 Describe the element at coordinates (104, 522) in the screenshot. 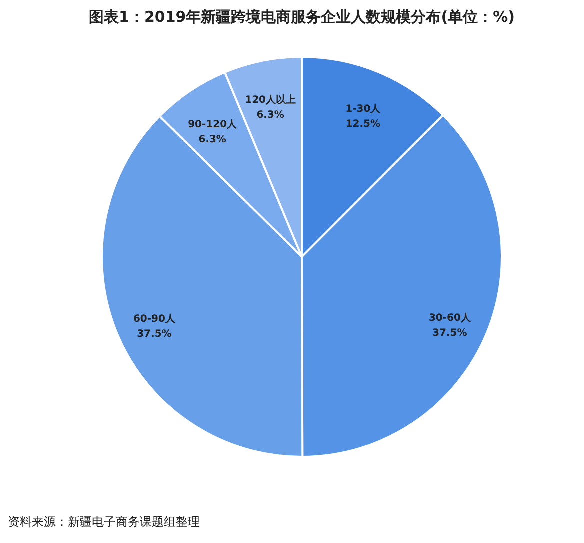

I see `text: 资料来源：新疆电子商务课题组整理` at that location.